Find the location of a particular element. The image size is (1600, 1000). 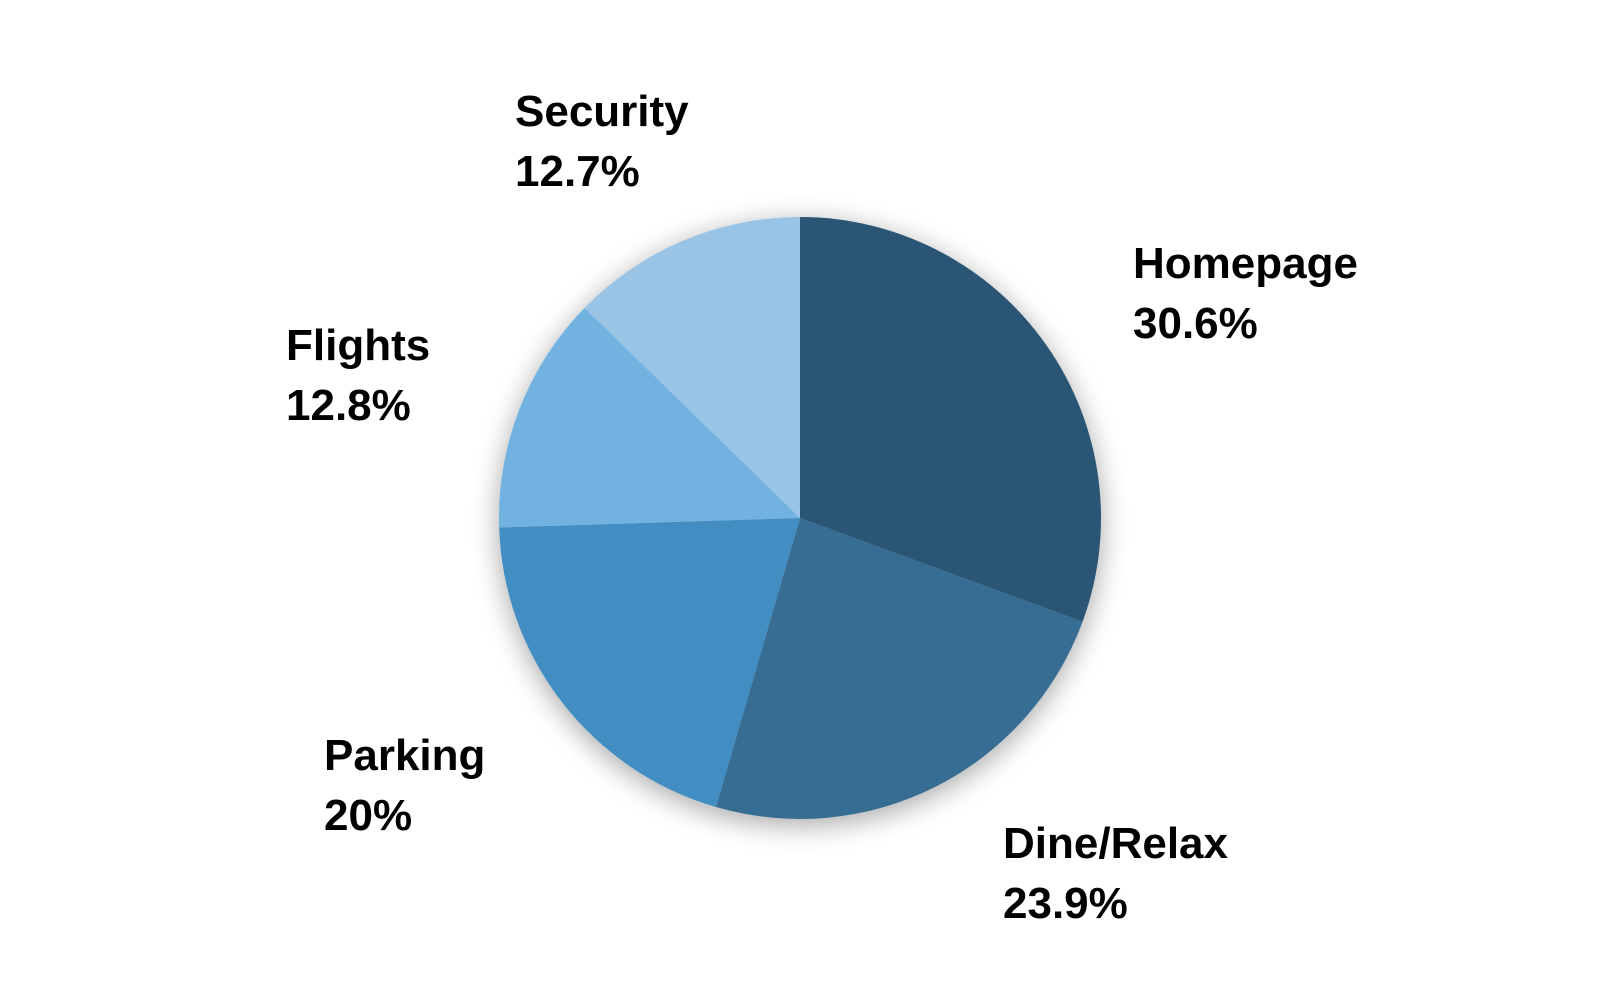

slice-label-flights: Flights is located at coordinates (358, 345).